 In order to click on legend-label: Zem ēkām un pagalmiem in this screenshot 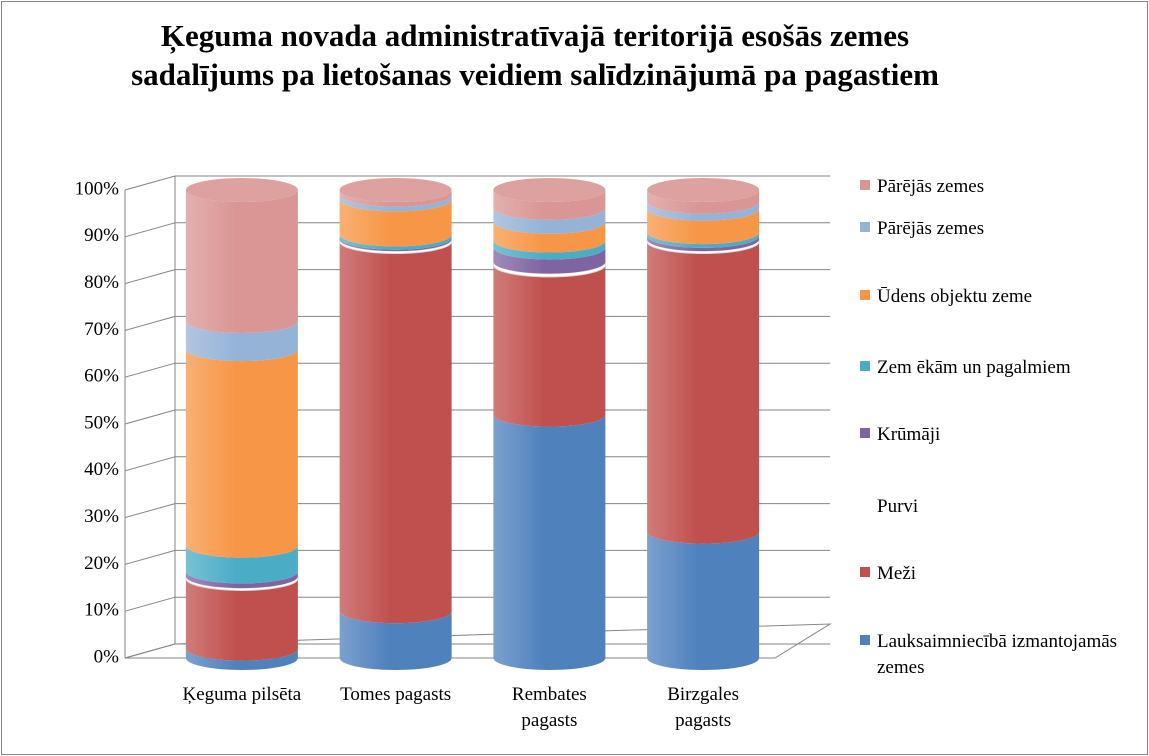, I will do `click(974, 367)`.